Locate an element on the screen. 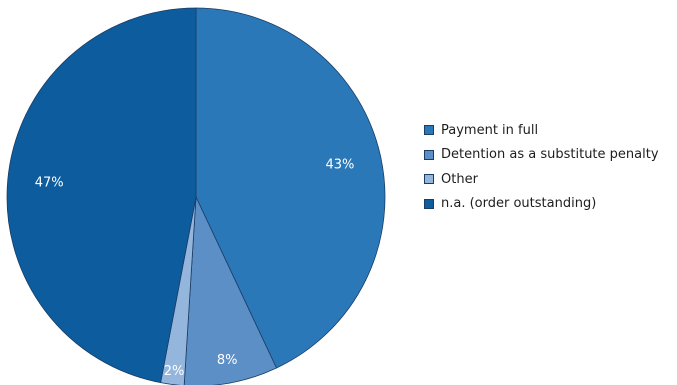 This screenshot has height=385, width=677. data-label-payment-in-full: 43% is located at coordinates (339, 164).